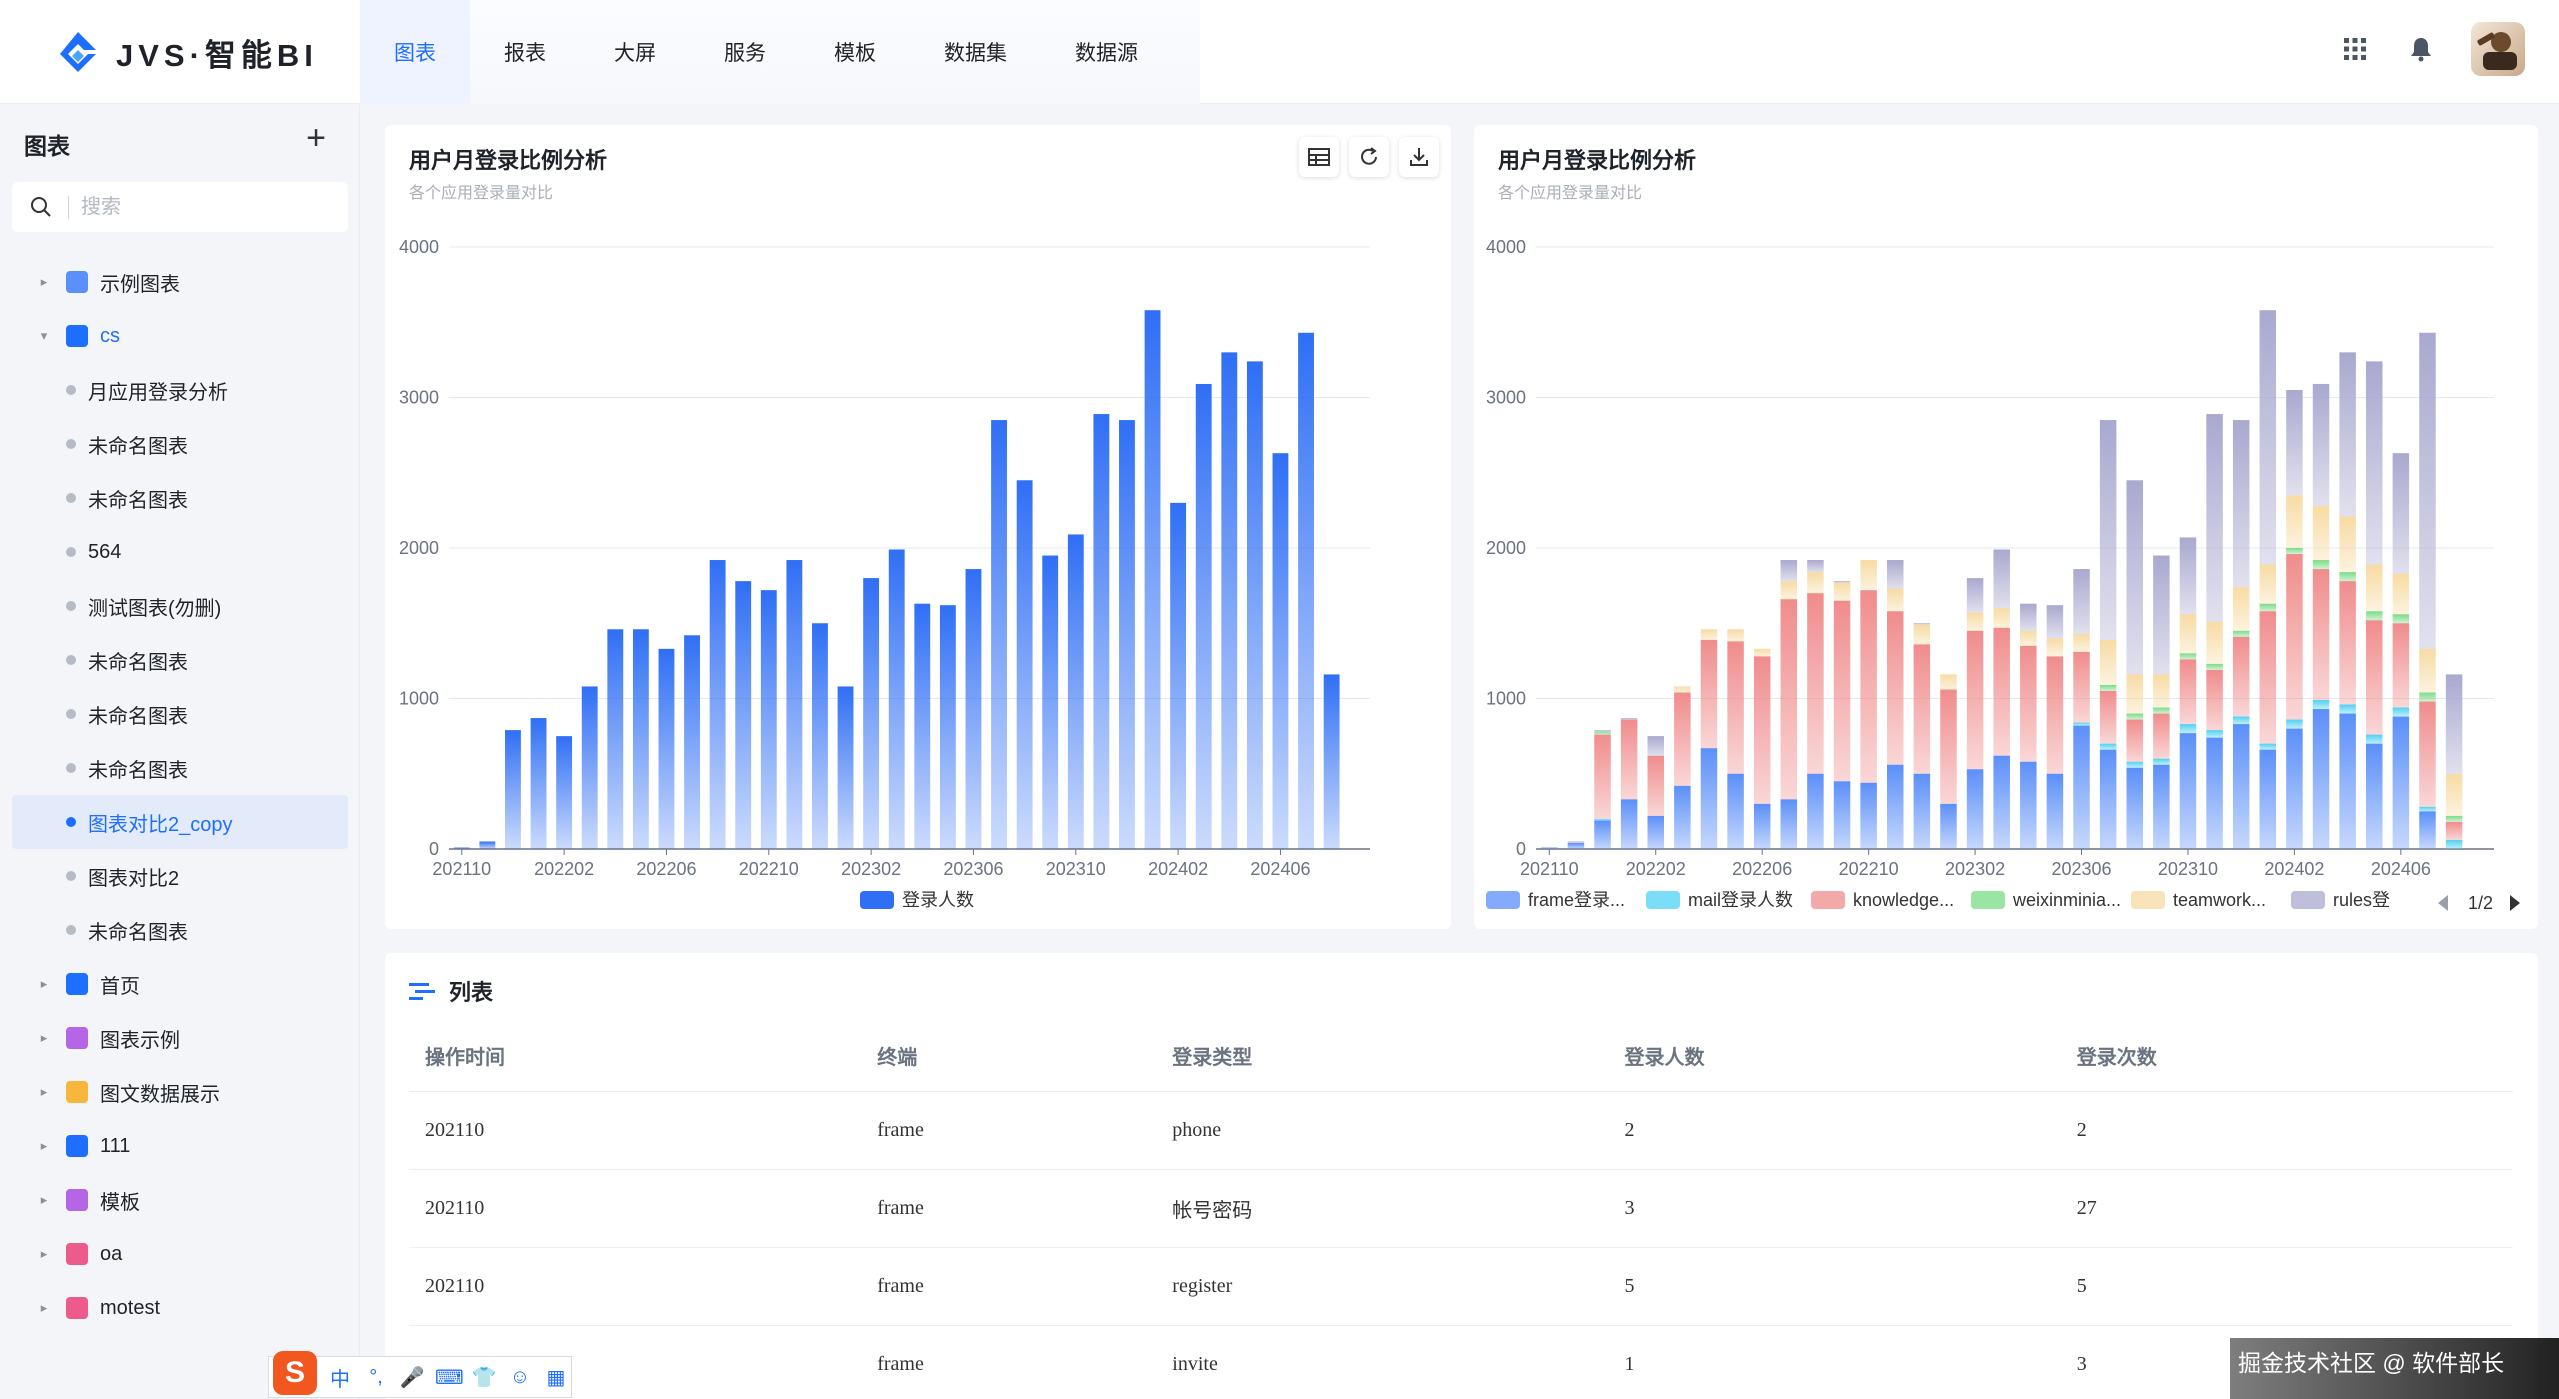 Image resolution: width=2559 pixels, height=1399 pixels. What do you see at coordinates (180, 822) in the screenshot?
I see `tree-item: 图表对比2_copy` at bounding box center [180, 822].